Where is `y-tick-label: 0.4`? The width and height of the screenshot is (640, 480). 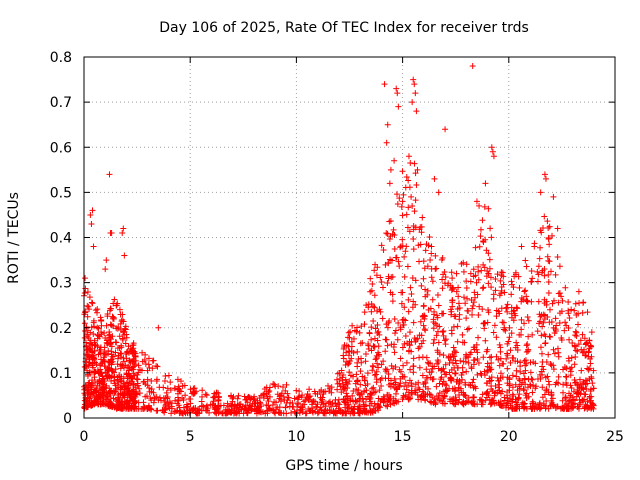 y-tick-label: 0.4 is located at coordinates (61, 239).